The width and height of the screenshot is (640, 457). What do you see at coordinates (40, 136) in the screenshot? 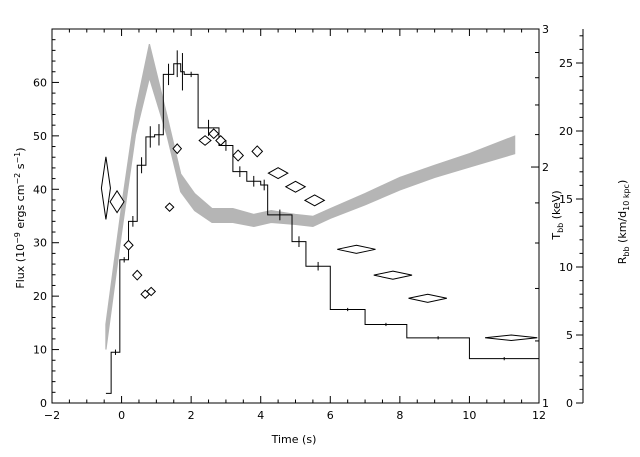
I see `y-left-tick-label: 50` at bounding box center [40, 136].